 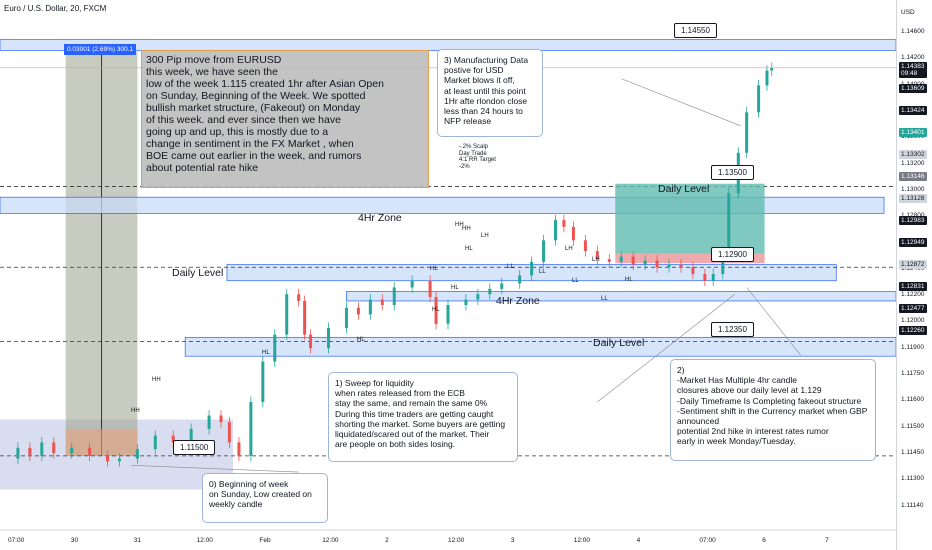 What do you see at coordinates (912, 505) in the screenshot?
I see `price-tick-label: 1.11140` at bounding box center [912, 505].